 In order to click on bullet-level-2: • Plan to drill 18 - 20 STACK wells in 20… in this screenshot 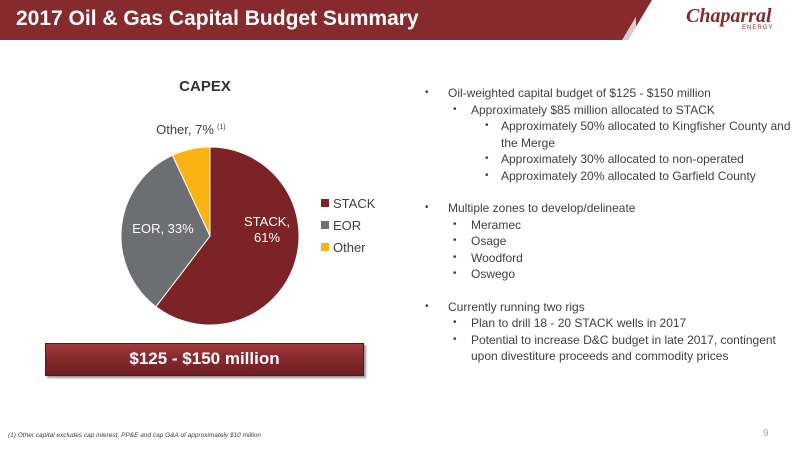, I will do `click(610, 323)`.